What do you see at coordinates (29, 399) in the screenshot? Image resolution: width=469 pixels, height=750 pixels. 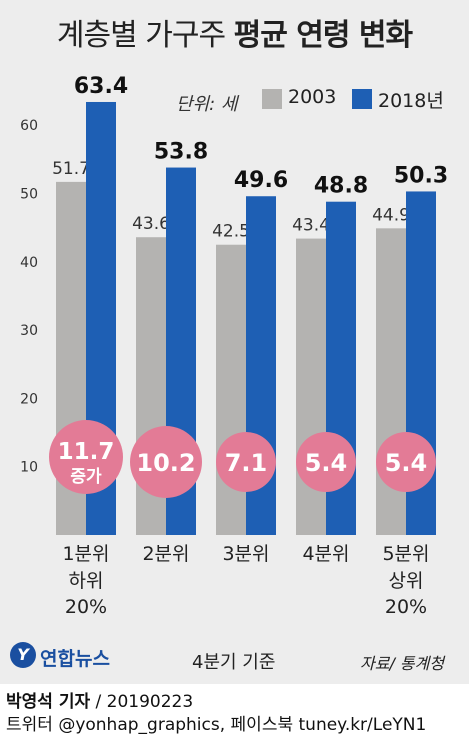 I see `y-tick-label-20: 20` at bounding box center [29, 399].